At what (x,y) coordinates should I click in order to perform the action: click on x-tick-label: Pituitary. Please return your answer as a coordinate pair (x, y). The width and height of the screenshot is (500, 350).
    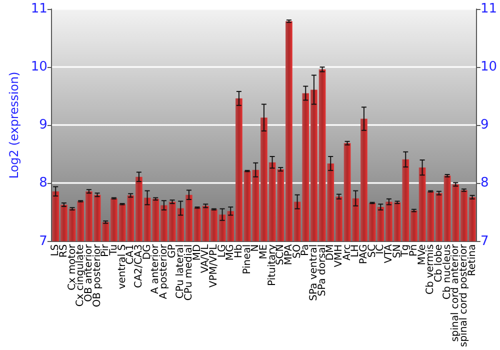
    Looking at the image, I should click on (272, 265).